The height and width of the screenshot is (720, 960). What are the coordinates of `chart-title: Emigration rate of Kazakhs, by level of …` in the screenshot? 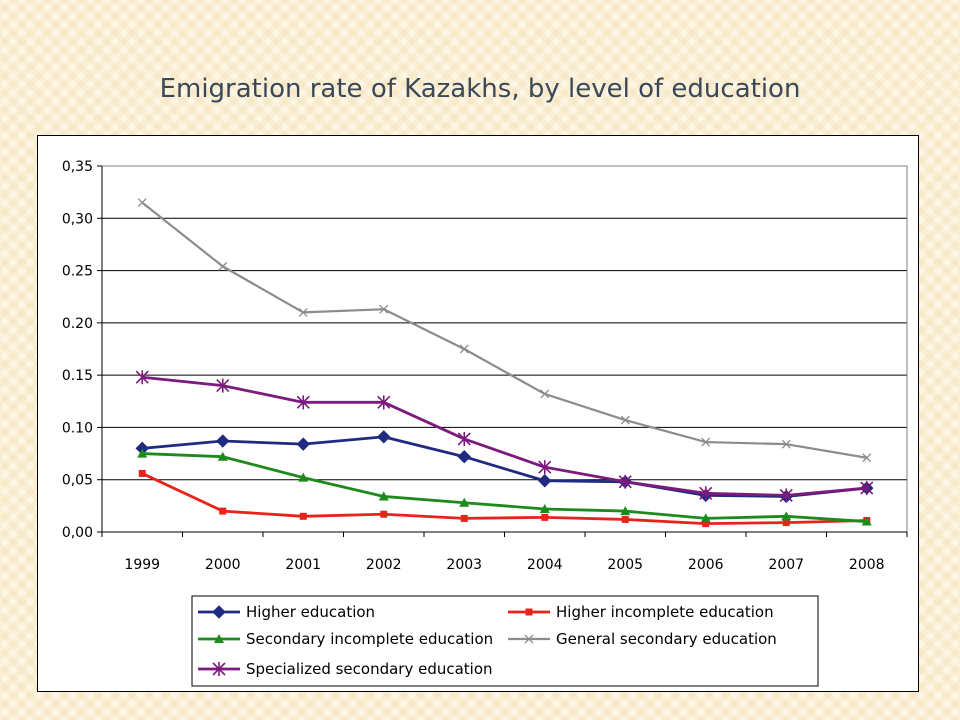 It's located at (480, 89).